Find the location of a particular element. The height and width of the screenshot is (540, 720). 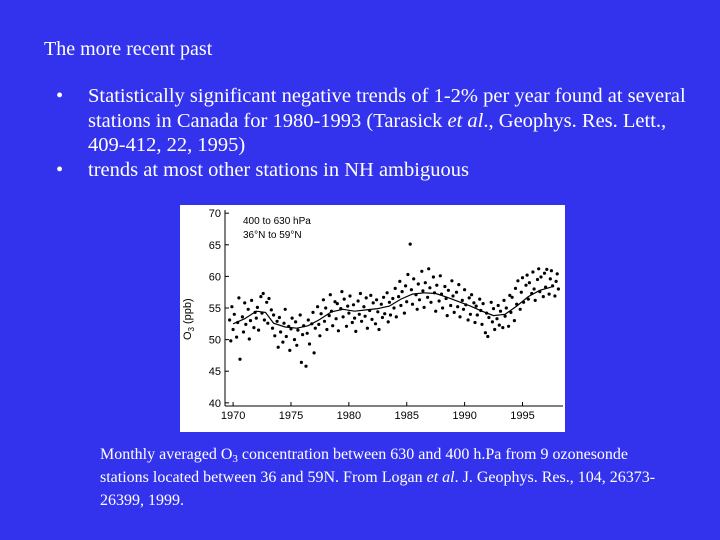

y-tick-label: 50 is located at coordinates (215, 341).